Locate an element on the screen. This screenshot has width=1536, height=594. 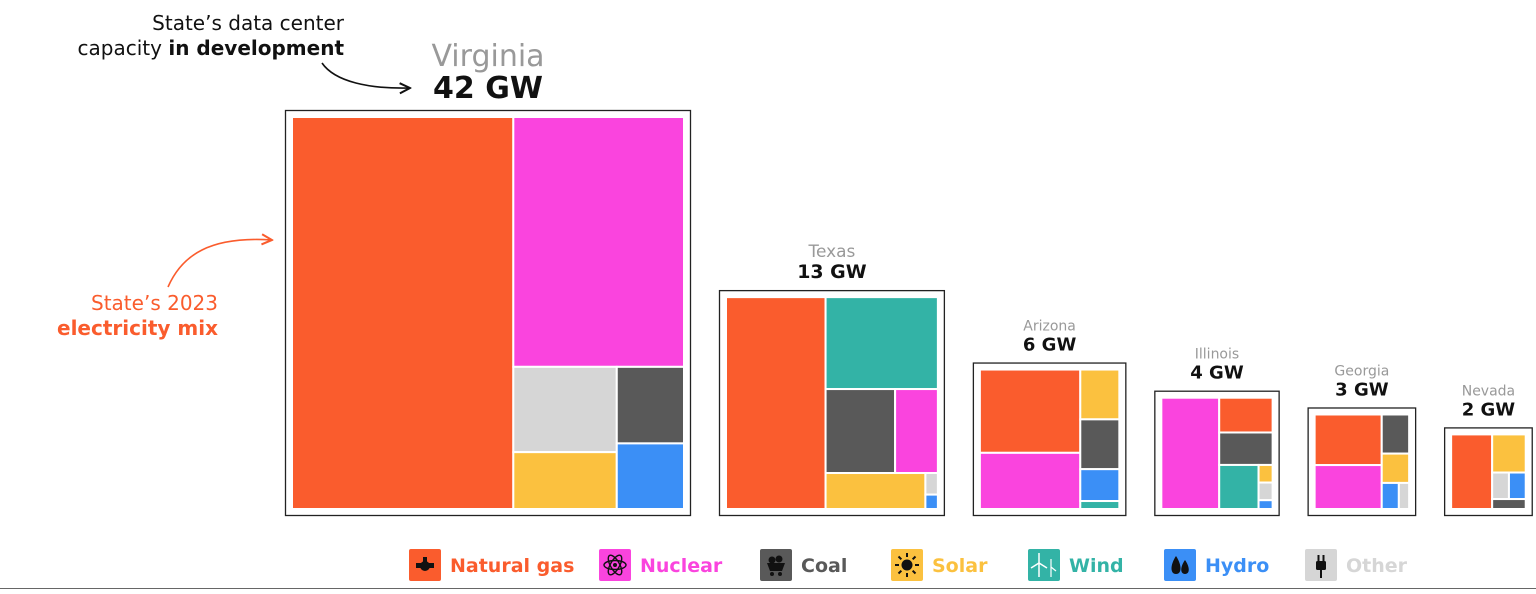
mix-arrow is located at coordinates (219, 263).